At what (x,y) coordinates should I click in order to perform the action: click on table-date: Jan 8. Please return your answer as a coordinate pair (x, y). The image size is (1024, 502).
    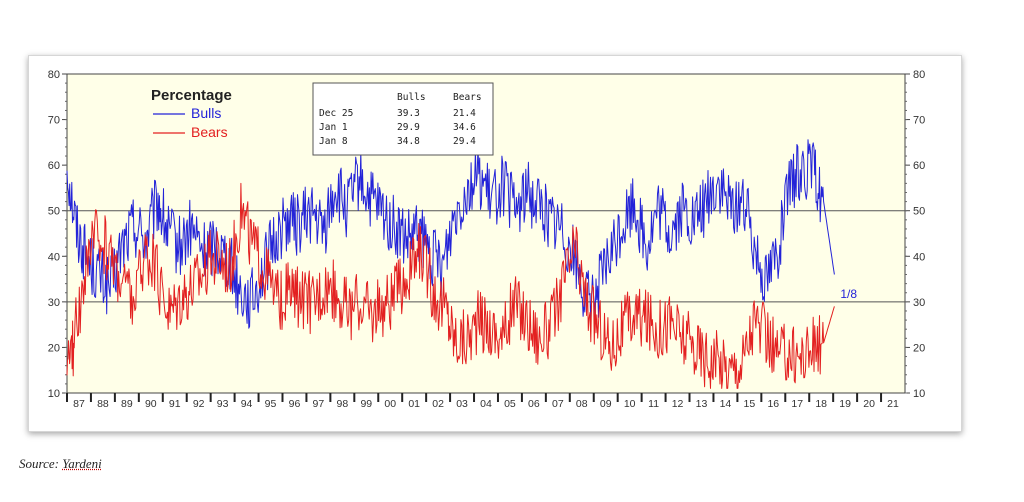
    Looking at the image, I should click on (333, 141).